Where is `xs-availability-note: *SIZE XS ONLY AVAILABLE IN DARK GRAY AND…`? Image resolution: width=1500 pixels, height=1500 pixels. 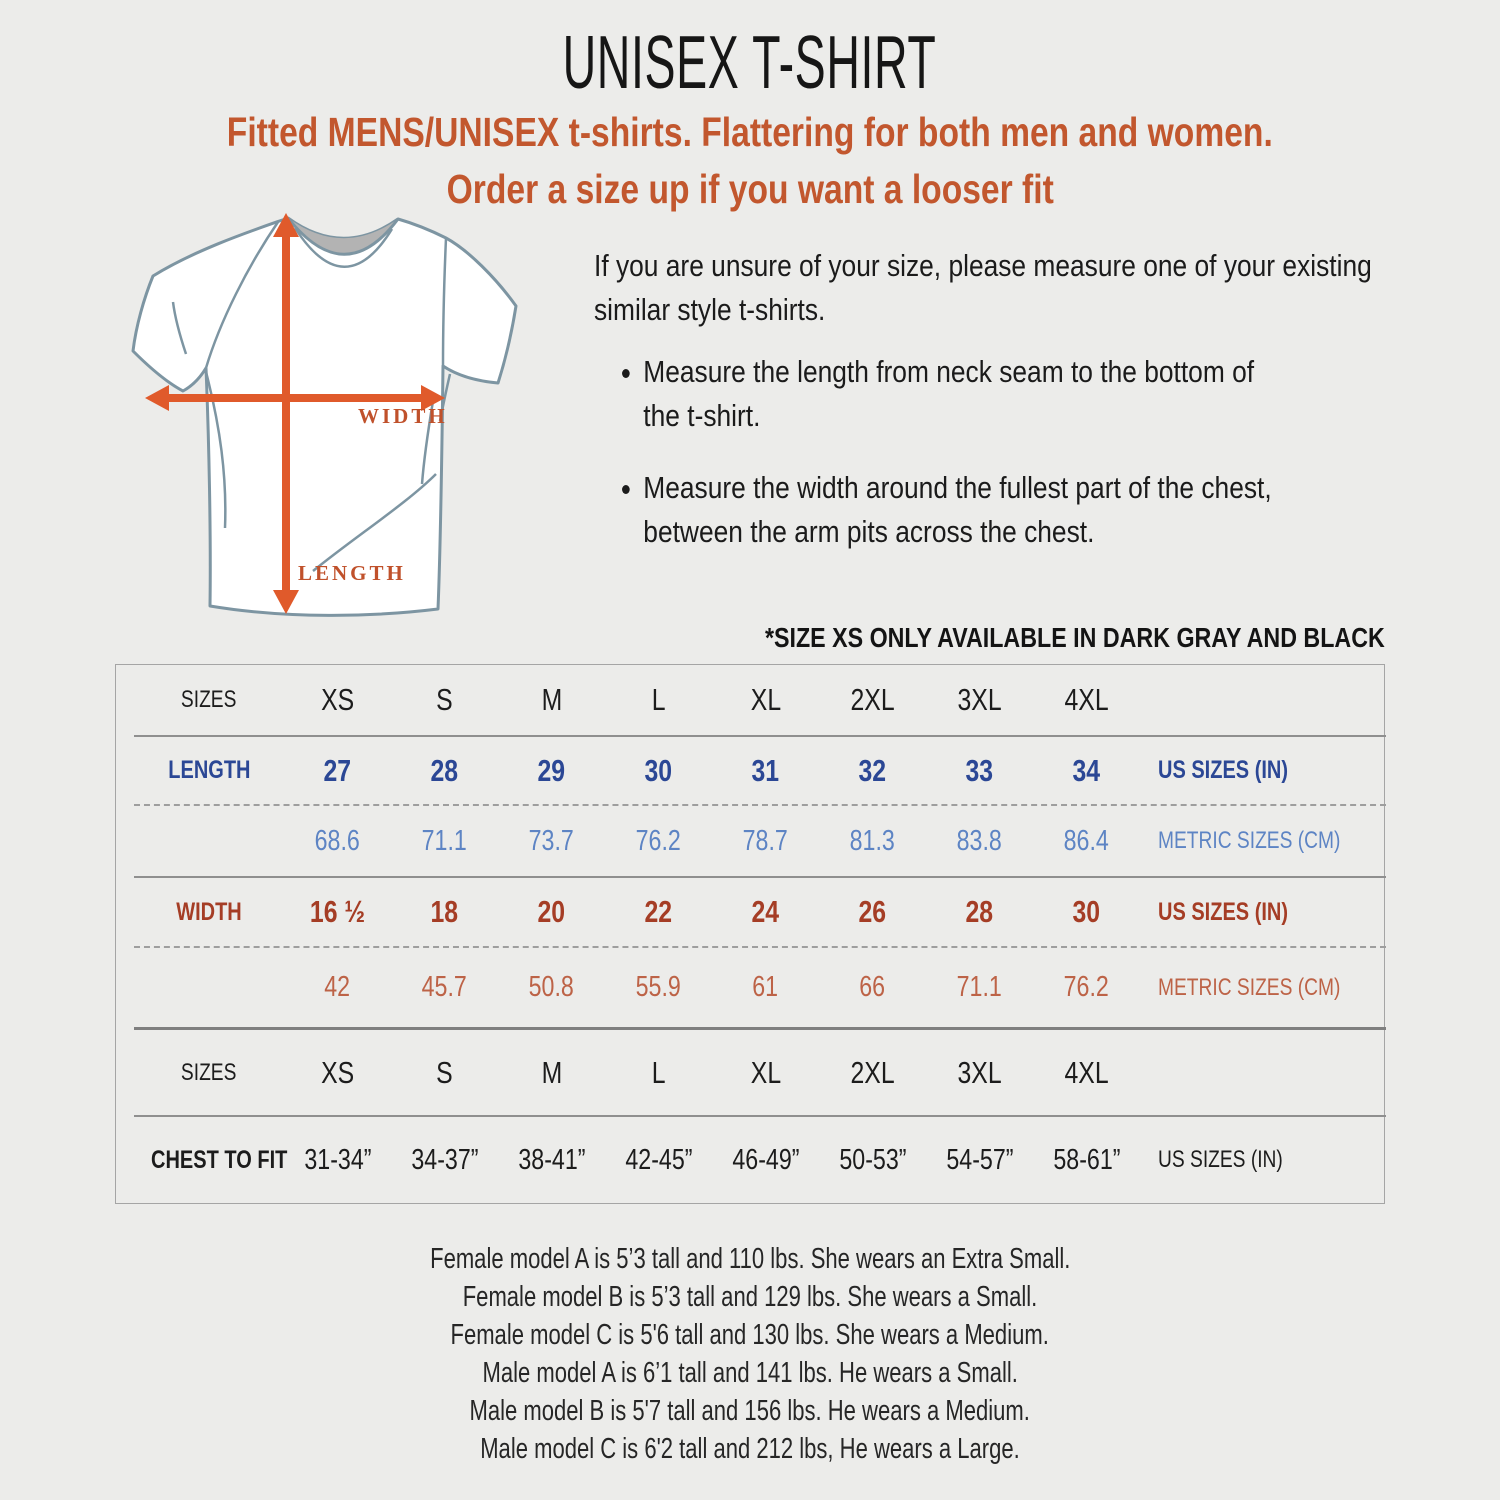
xs-availability-note: *SIZE XS ONLY AVAILABLE IN DARK GRAY AND… is located at coordinates (1075, 637).